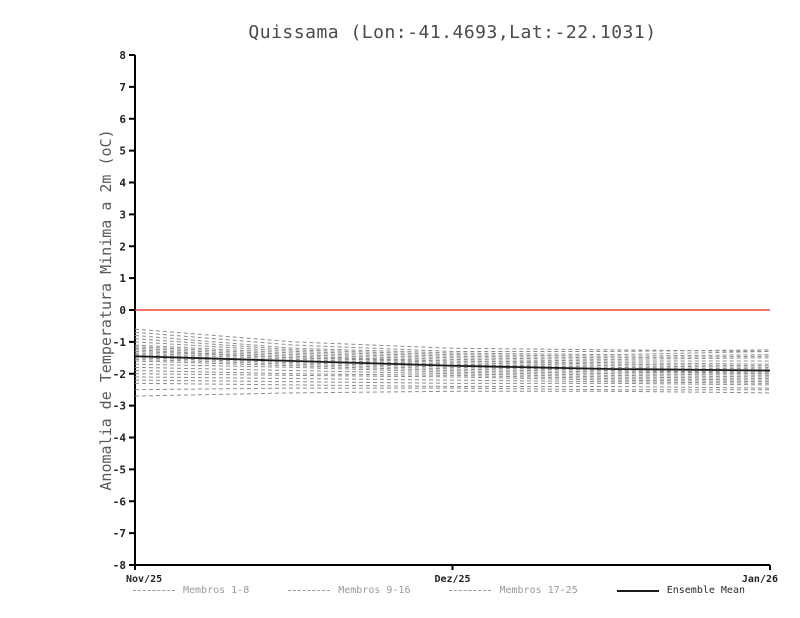  What do you see at coordinates (705, 590) in the screenshot?
I see `legend-label: Ensemble Mean` at bounding box center [705, 590].